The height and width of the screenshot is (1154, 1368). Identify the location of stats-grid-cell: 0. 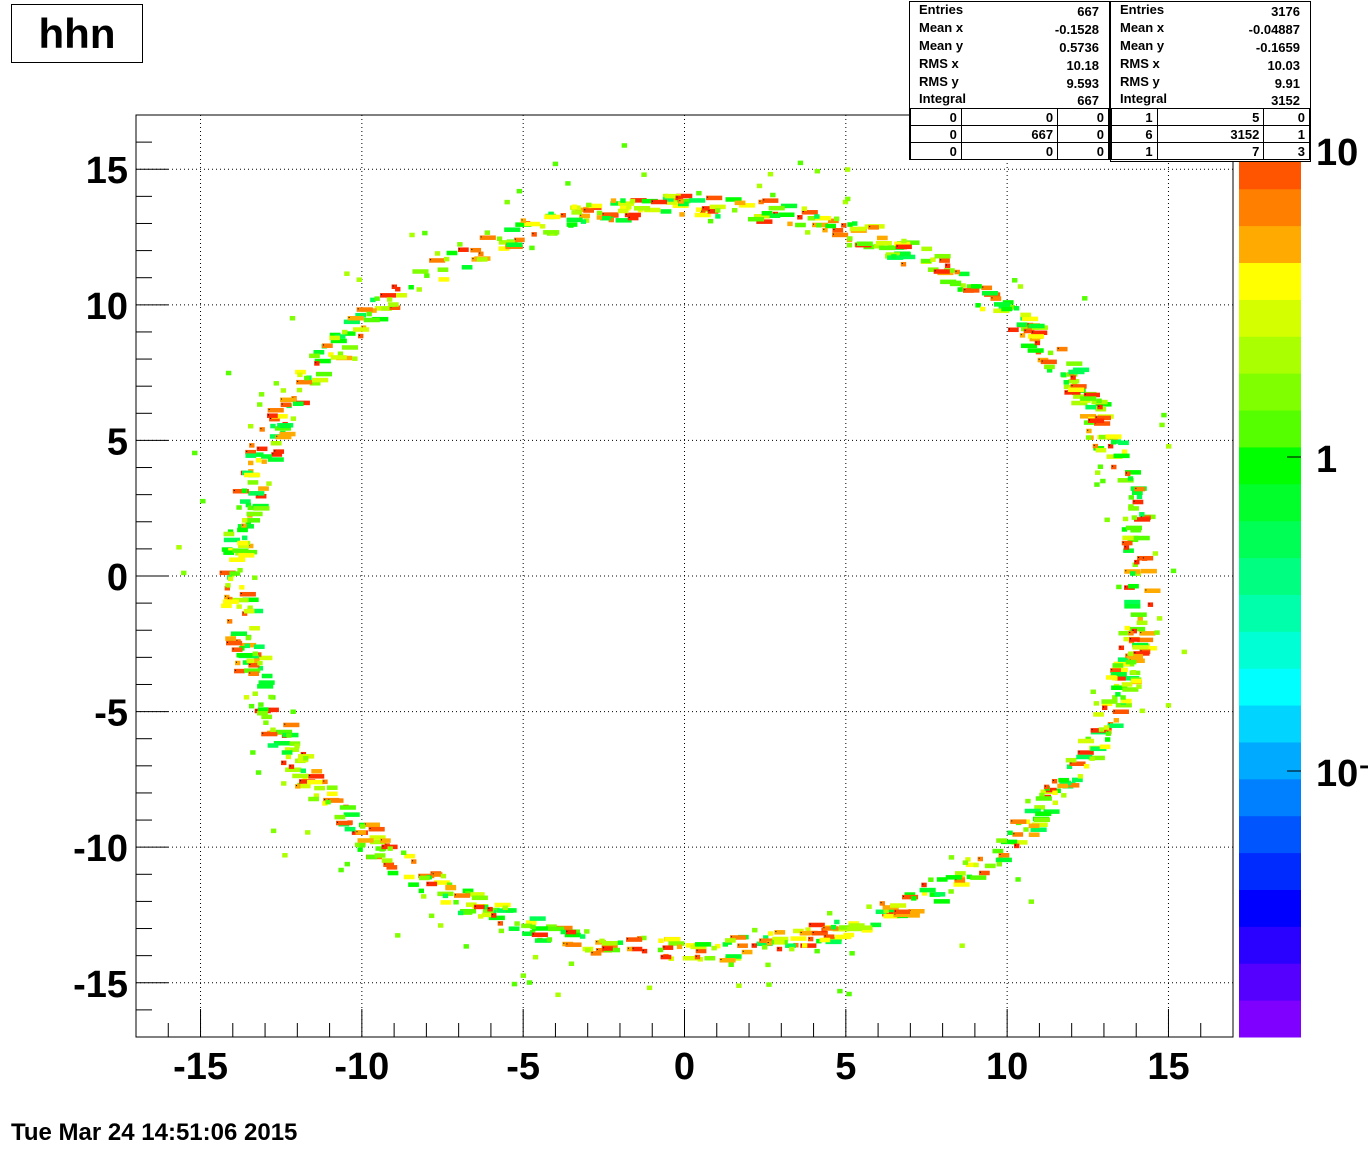
(1083, 151).